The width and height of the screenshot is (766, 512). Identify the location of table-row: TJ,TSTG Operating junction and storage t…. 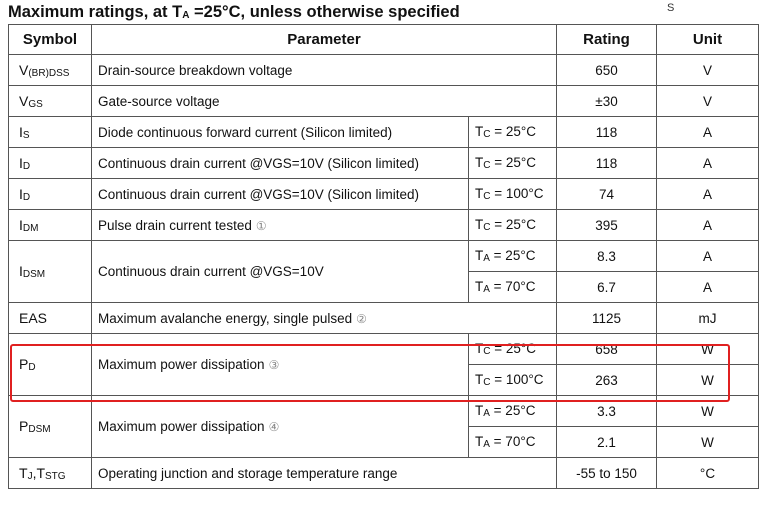
(383, 473).